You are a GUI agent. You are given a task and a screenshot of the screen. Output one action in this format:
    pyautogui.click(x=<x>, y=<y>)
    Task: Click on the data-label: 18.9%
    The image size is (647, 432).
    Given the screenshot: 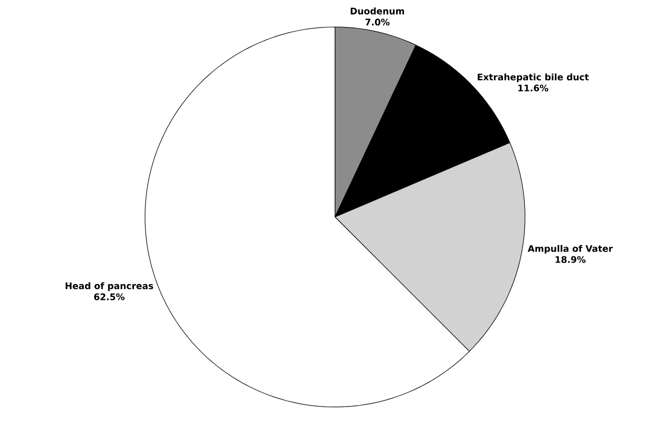 What is the action you would take?
    pyautogui.click(x=571, y=259)
    